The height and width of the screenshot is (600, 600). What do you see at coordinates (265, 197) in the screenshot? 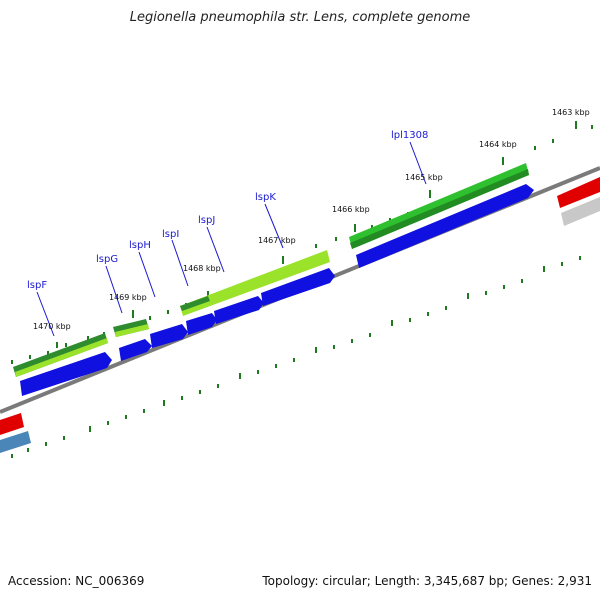
I see `gene-label-lspK: lspK` at bounding box center [265, 197].